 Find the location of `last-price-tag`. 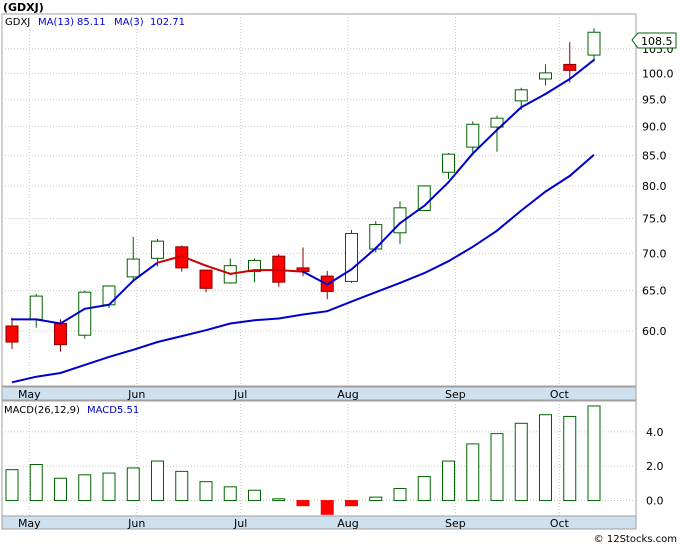

last-price-tag is located at coordinates (654, 40).